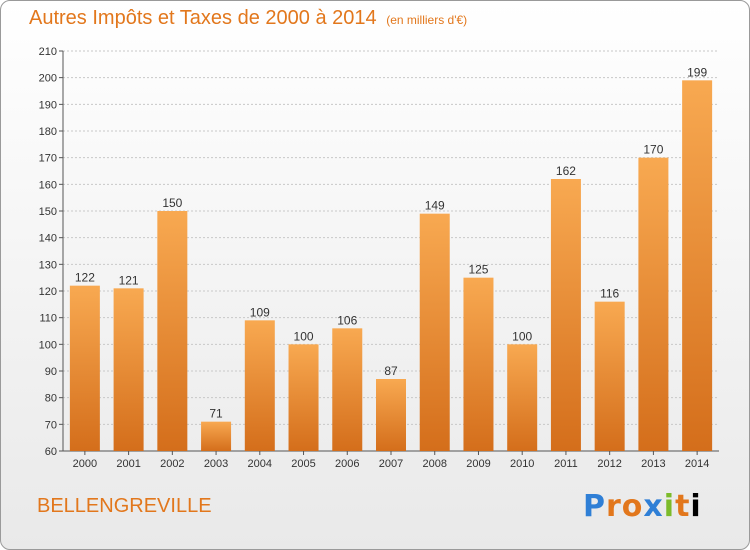 This screenshot has width=750, height=550. Describe the element at coordinates (48, 319) in the screenshot. I see `y-tick-label: 110` at that location.